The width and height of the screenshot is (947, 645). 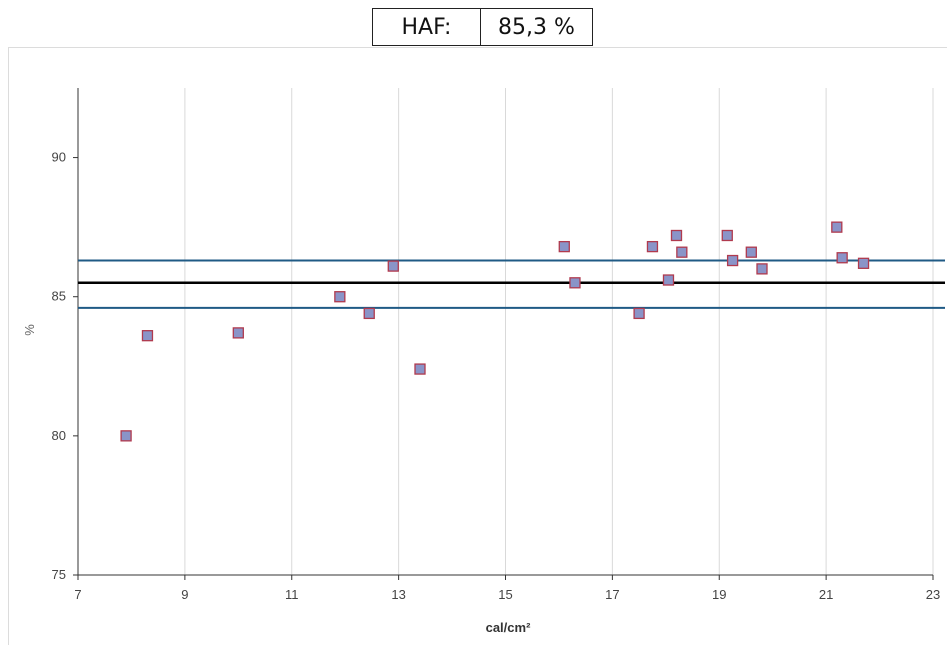 What do you see at coordinates (612, 594) in the screenshot?
I see `x-tick-label: 17` at bounding box center [612, 594].